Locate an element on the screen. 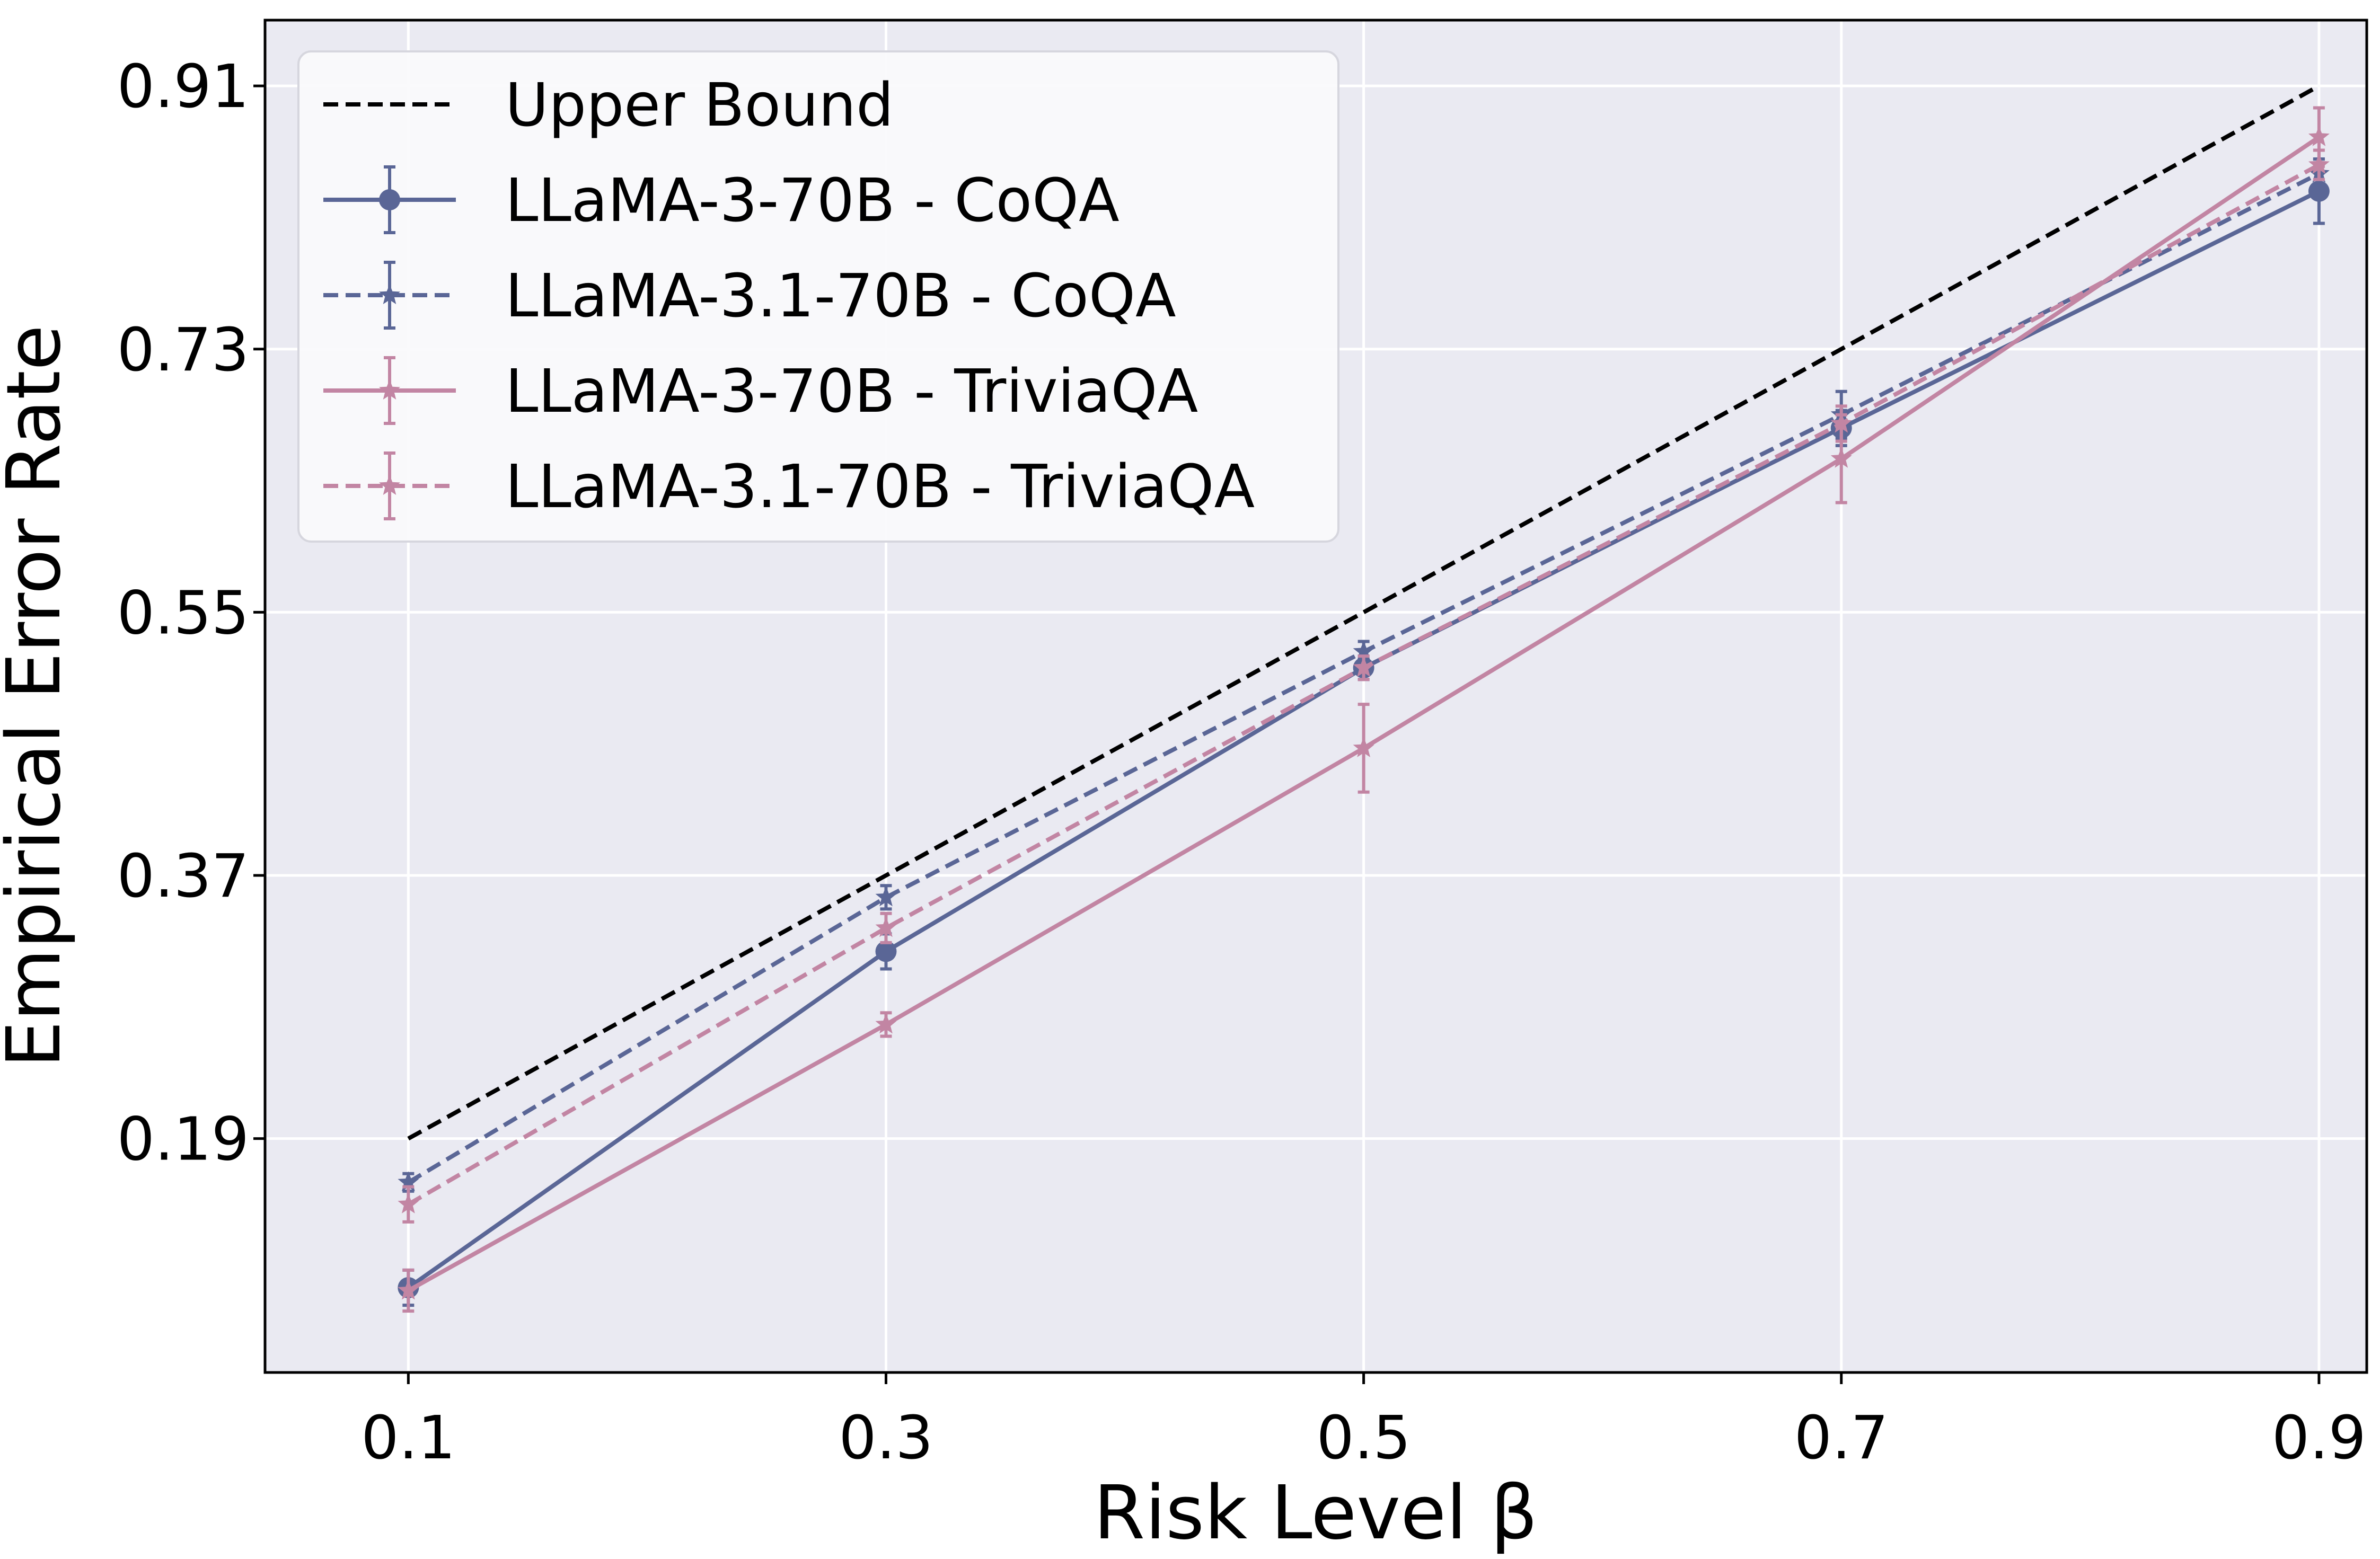  y-tick-label: 0.19 is located at coordinates (183, 1139).